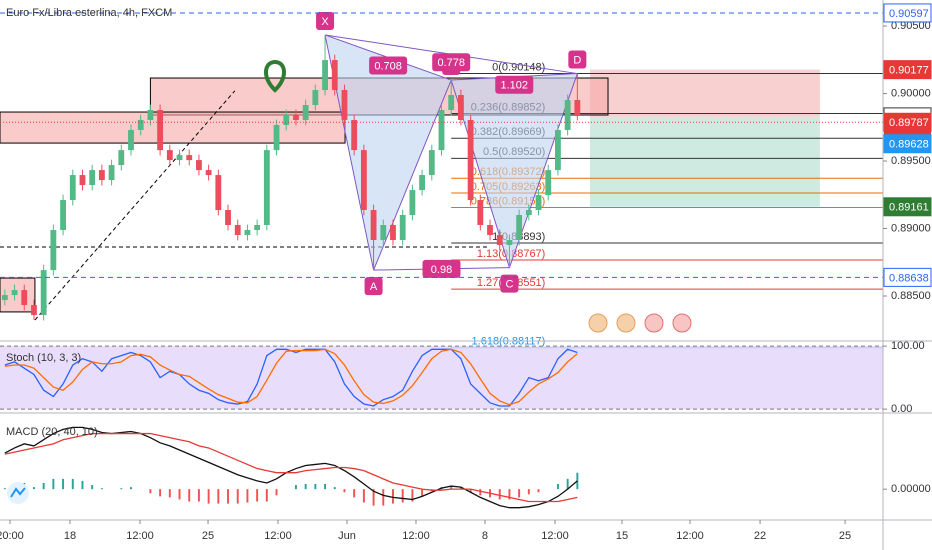 Image resolution: width=932 pixels, height=550 pixels. Describe the element at coordinates (135, 205) in the screenshot. I see `trend-line` at that location.